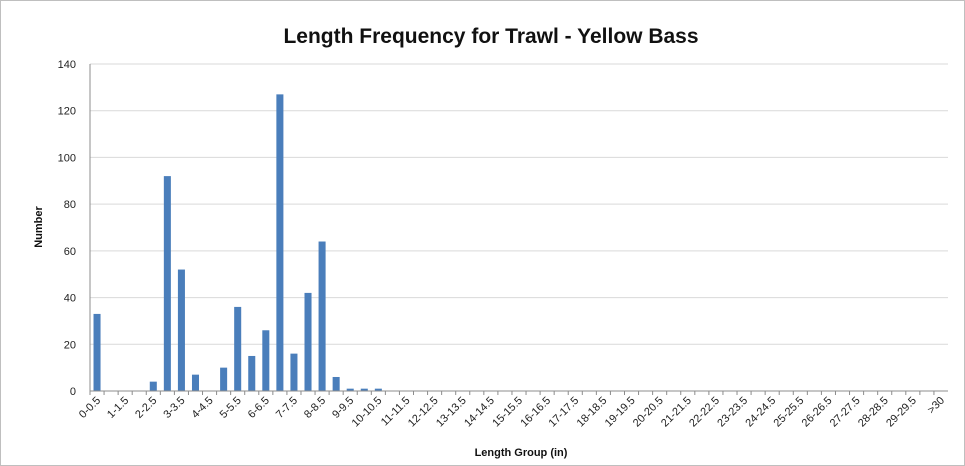 The height and width of the screenshot is (466, 965). What do you see at coordinates (118, 408) in the screenshot?
I see `x-tick-label: 1-1.5` at bounding box center [118, 408].